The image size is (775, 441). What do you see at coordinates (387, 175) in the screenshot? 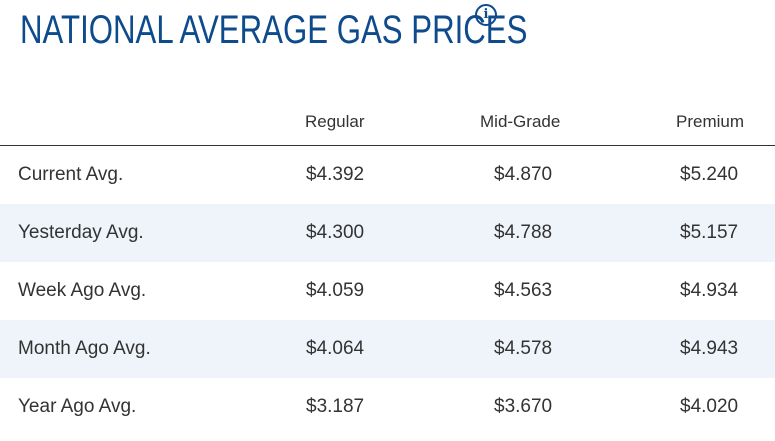
I see `table-row: Current Avg. $4.392 $4.870 $5.240` at bounding box center [387, 175].